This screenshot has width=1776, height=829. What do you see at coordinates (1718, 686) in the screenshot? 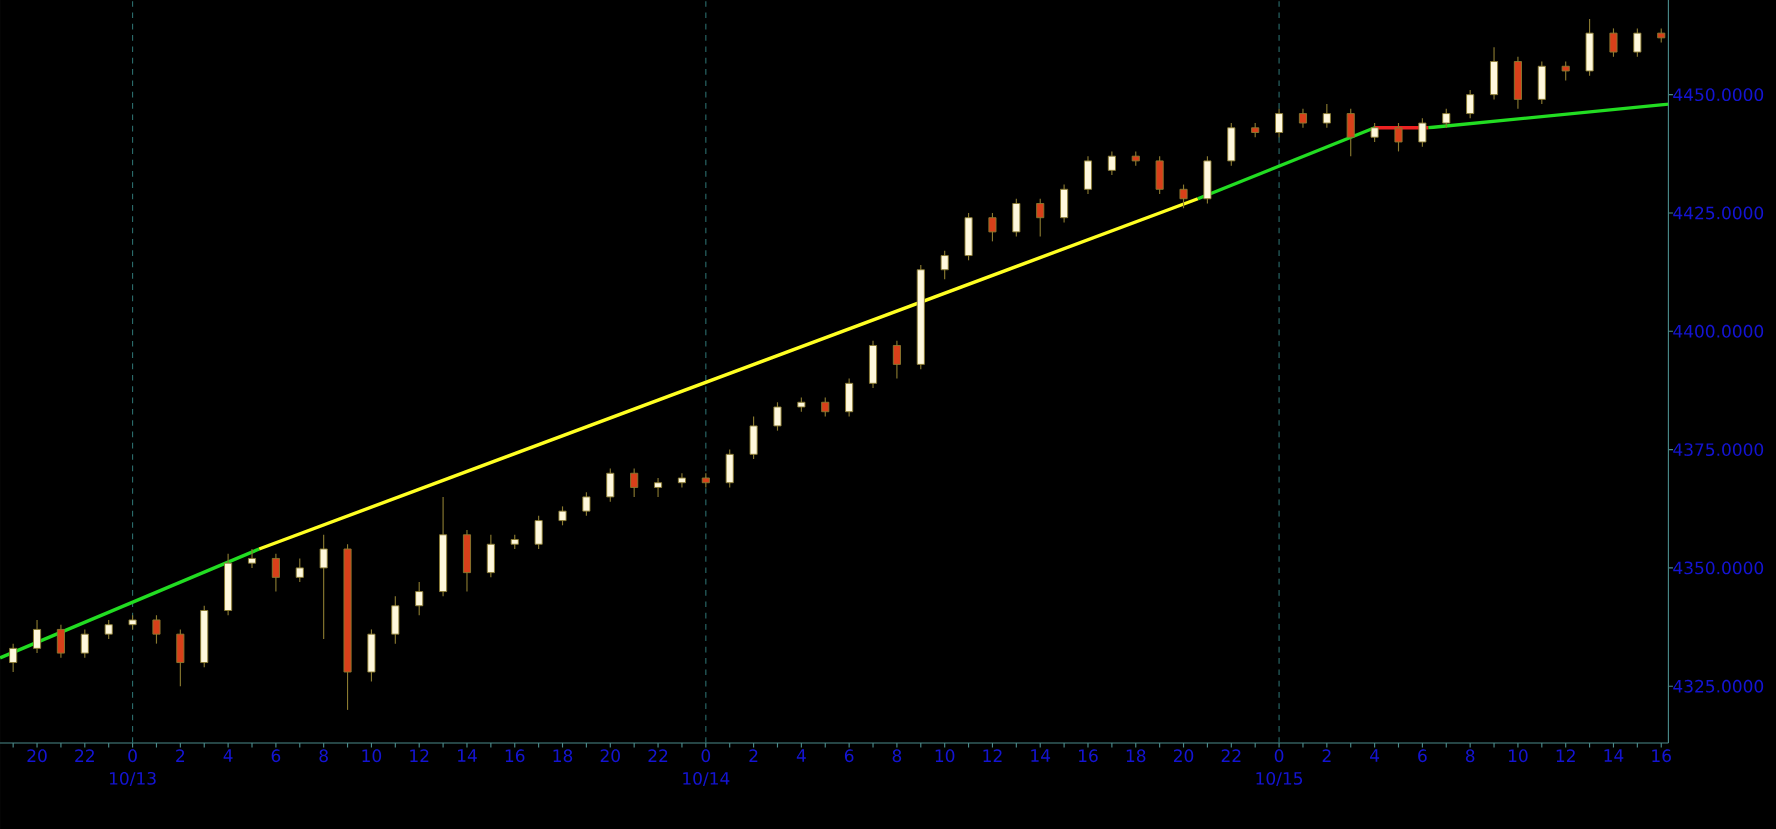
I see `y-tick-label: 4325.0000` at bounding box center [1718, 686].